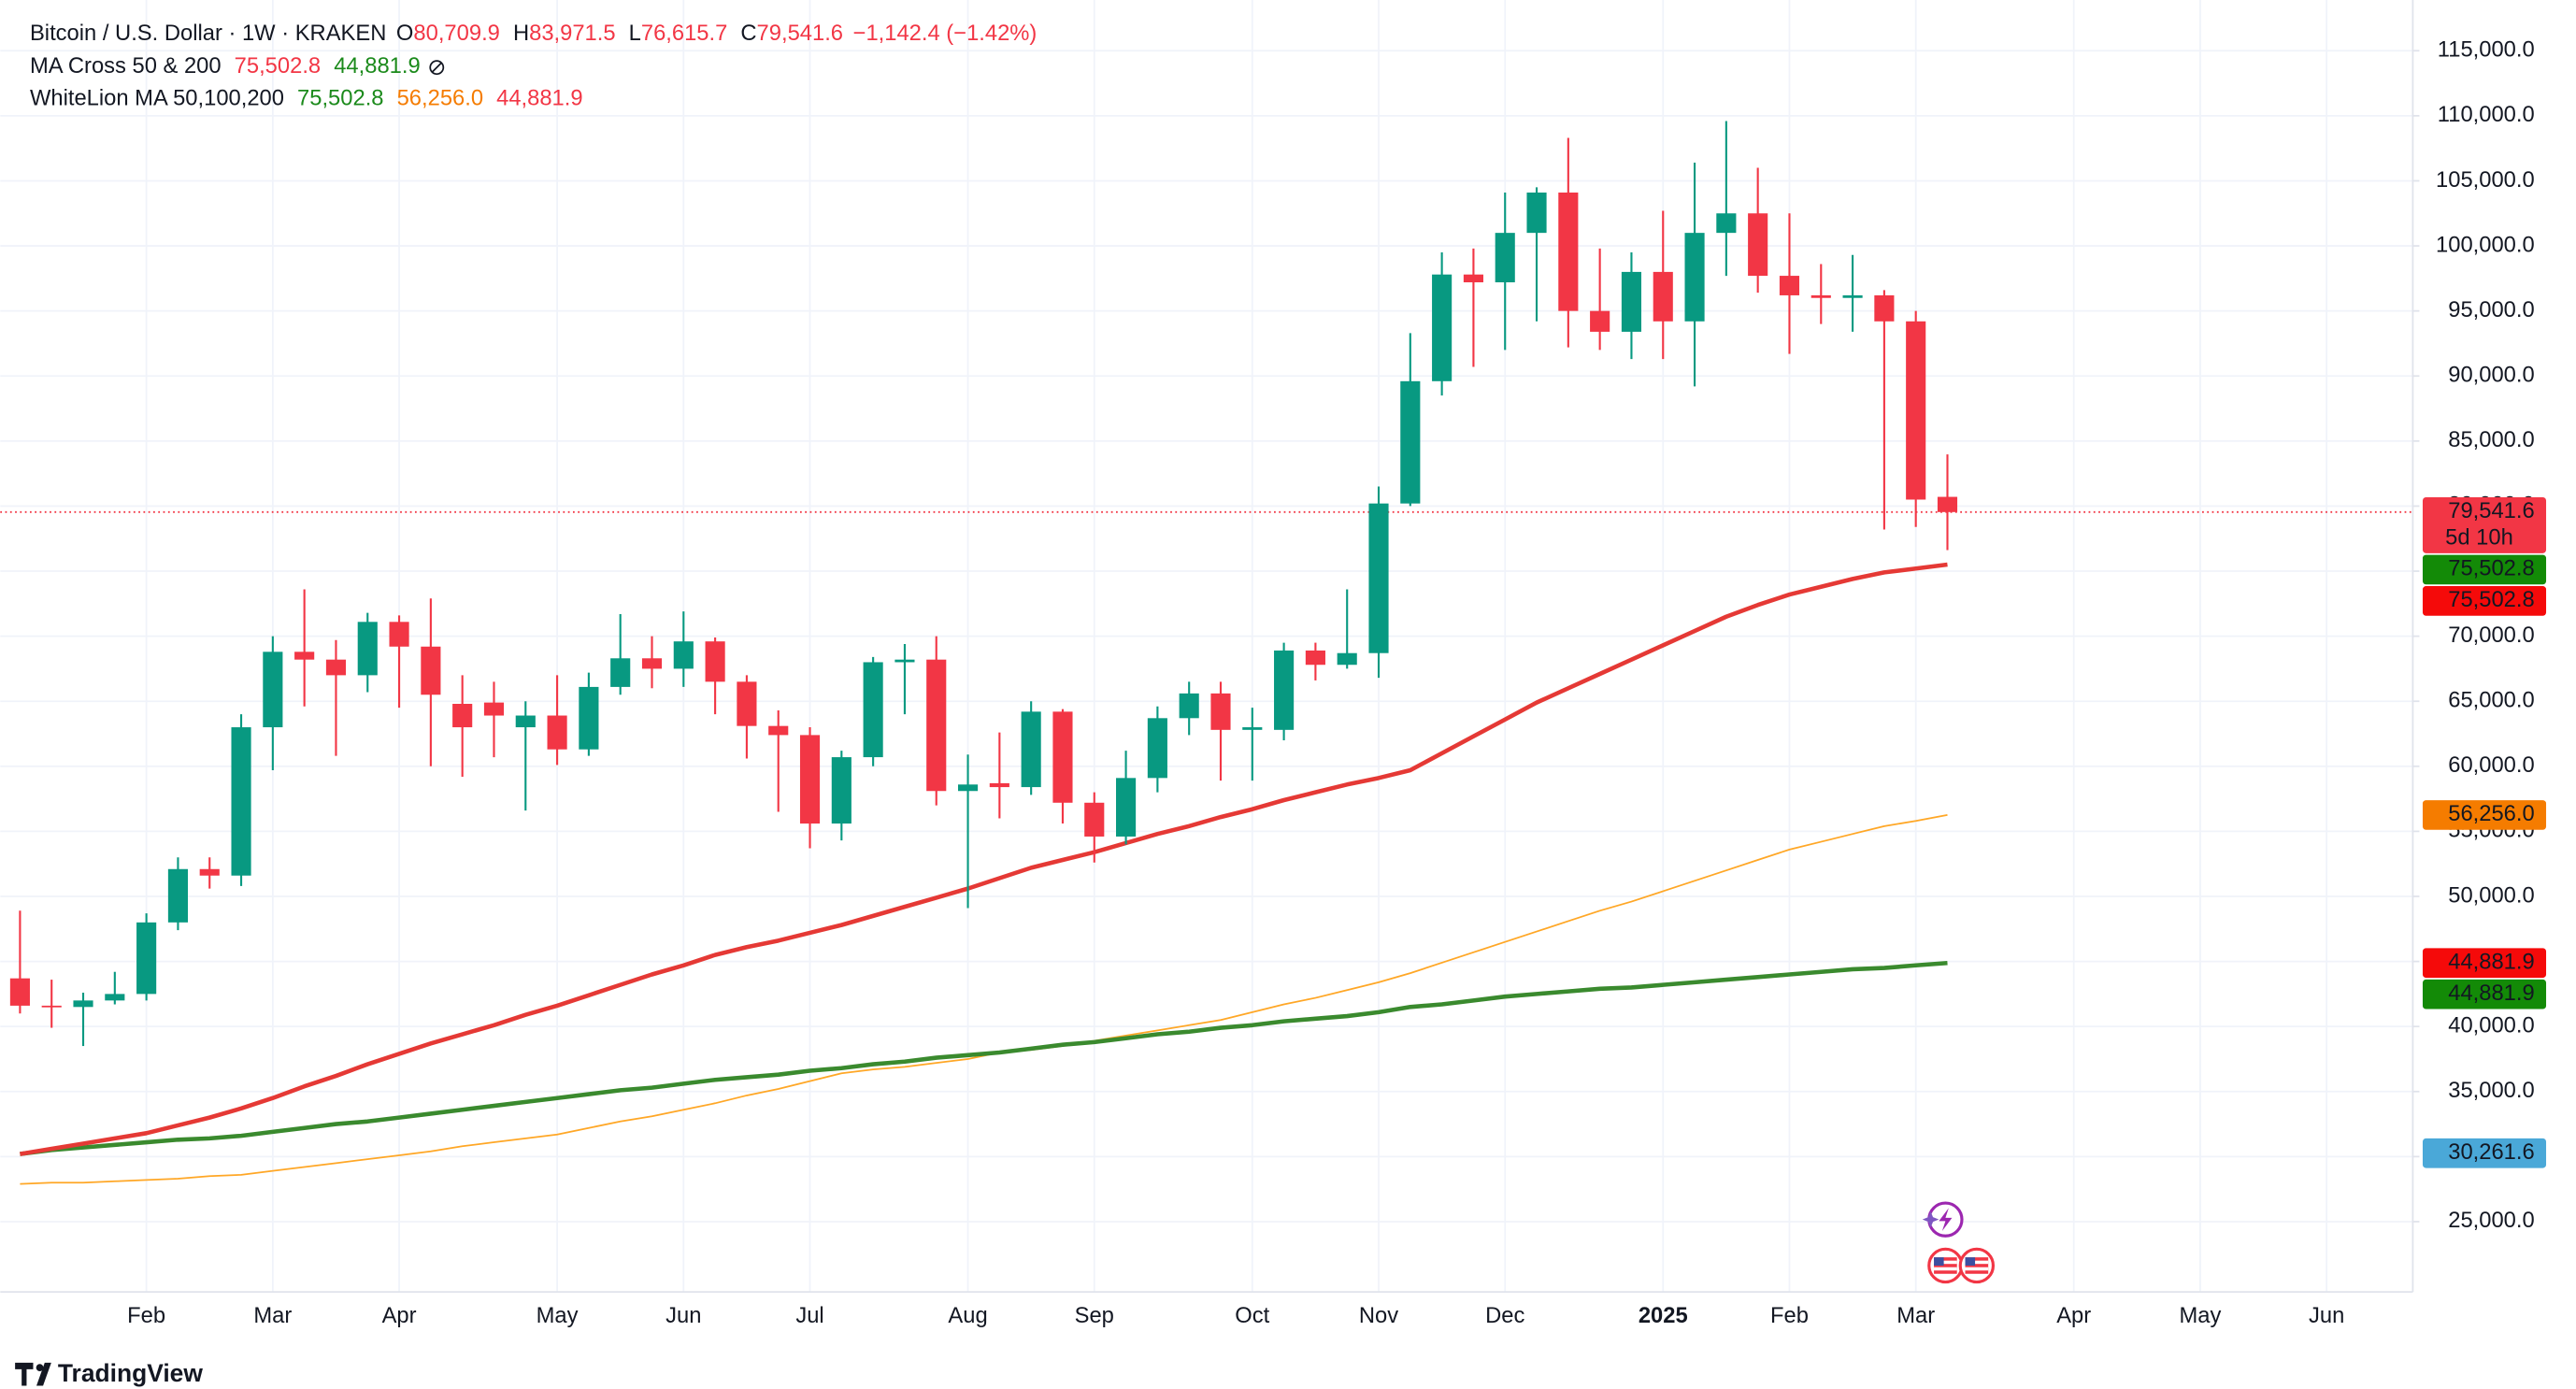 The width and height of the screenshot is (2576, 1389). Describe the element at coordinates (2486, 50) in the screenshot. I see `y-tick-label: 115,000.0` at that location.